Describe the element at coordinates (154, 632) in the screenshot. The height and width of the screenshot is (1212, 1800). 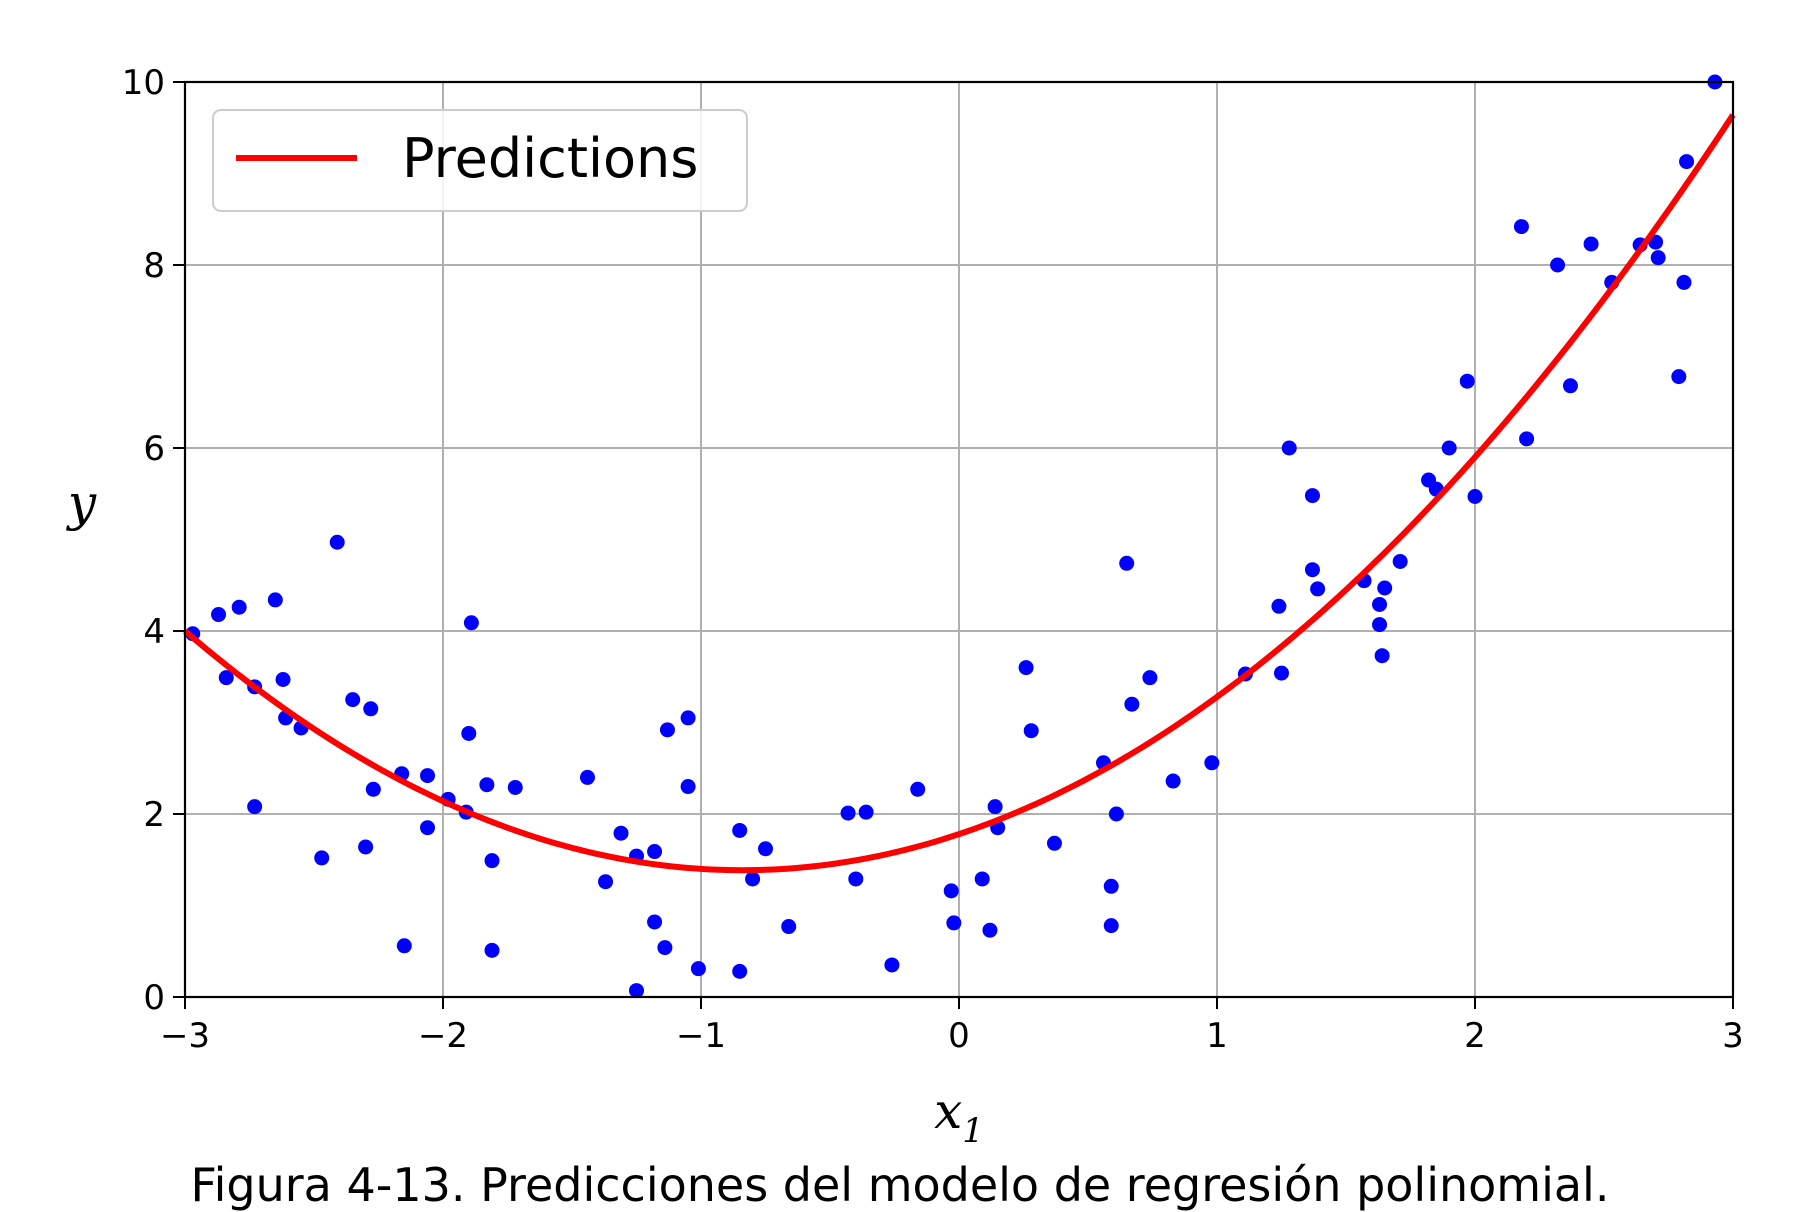
I see `y-tick-label: 4` at that location.